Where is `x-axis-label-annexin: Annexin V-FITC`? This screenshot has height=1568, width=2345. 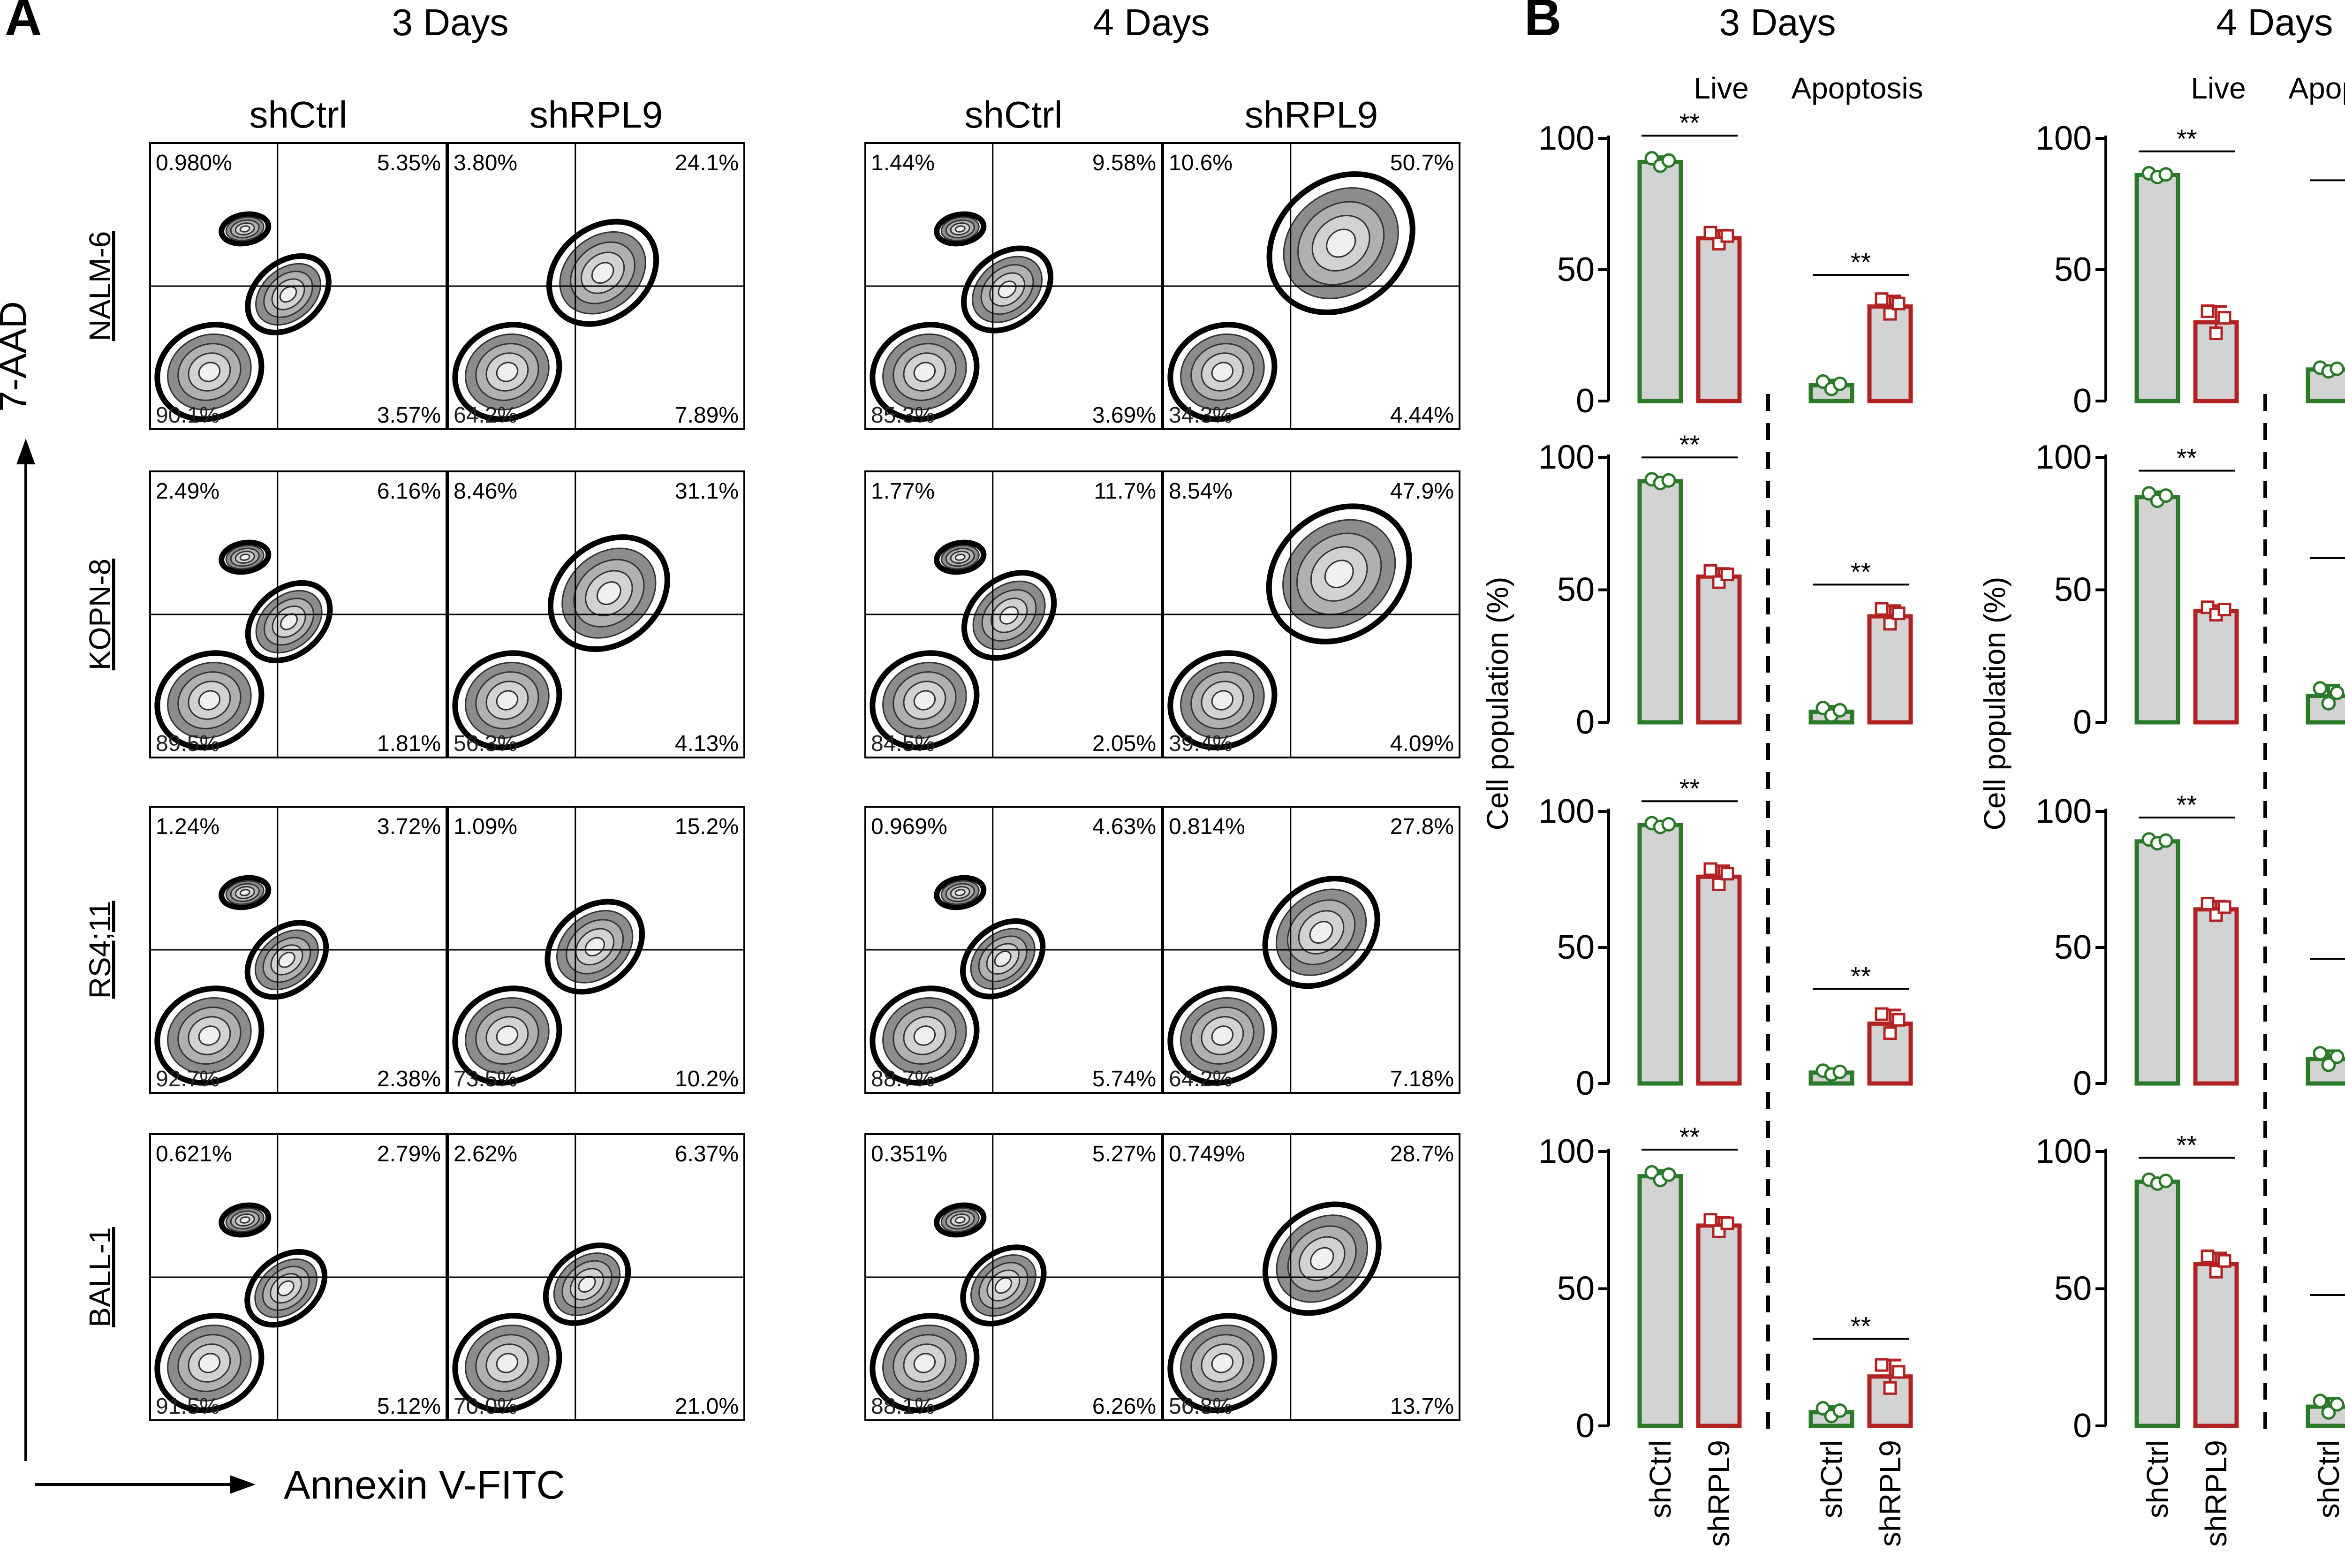 x-axis-label-annexin: Annexin V-FITC is located at coordinates (424, 1485).